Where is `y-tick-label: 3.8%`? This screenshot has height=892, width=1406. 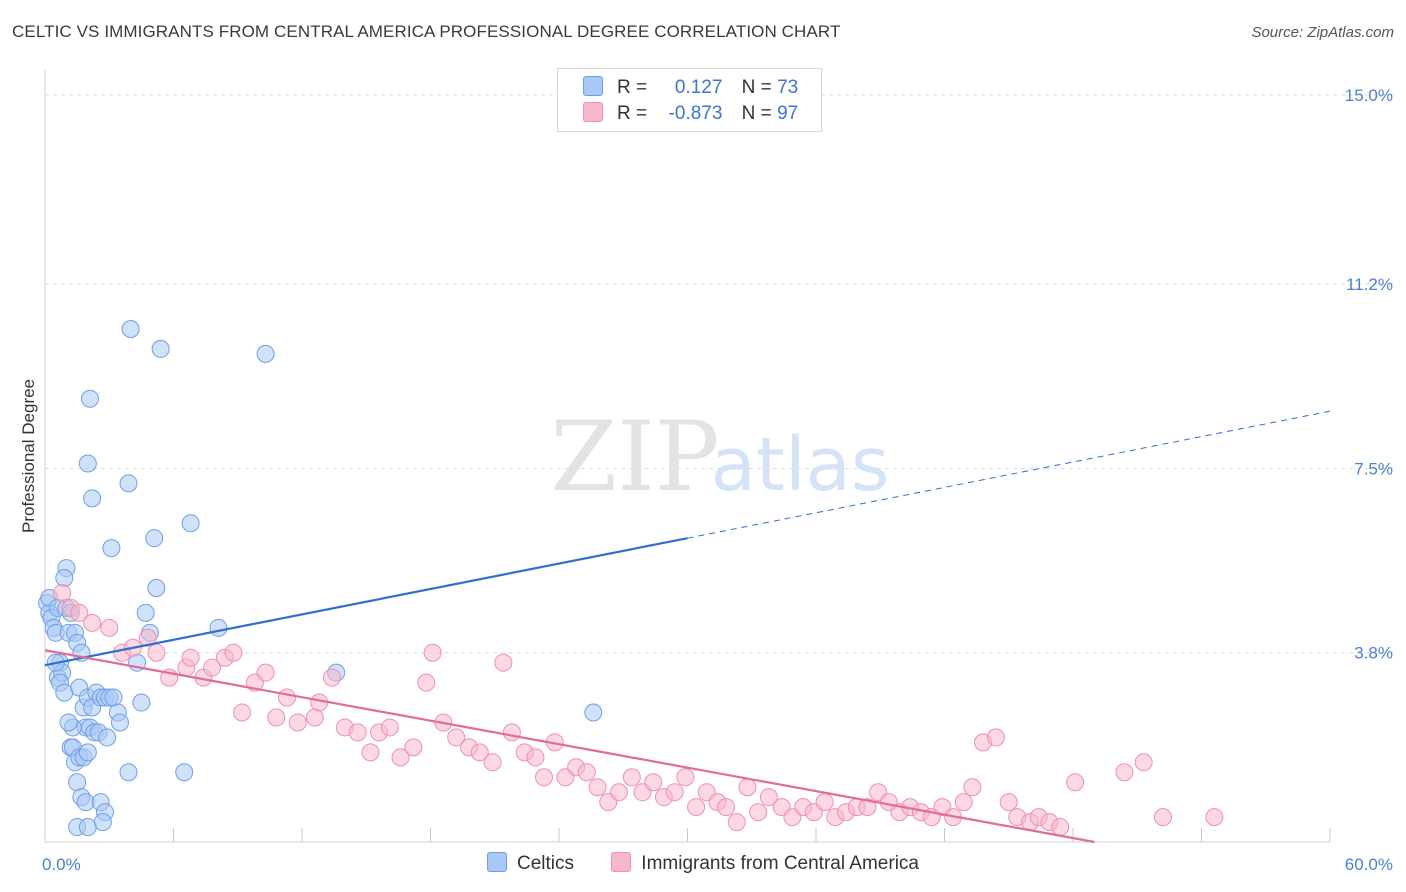
y-tick-label: 3.8% is located at coordinates (1373, 653).